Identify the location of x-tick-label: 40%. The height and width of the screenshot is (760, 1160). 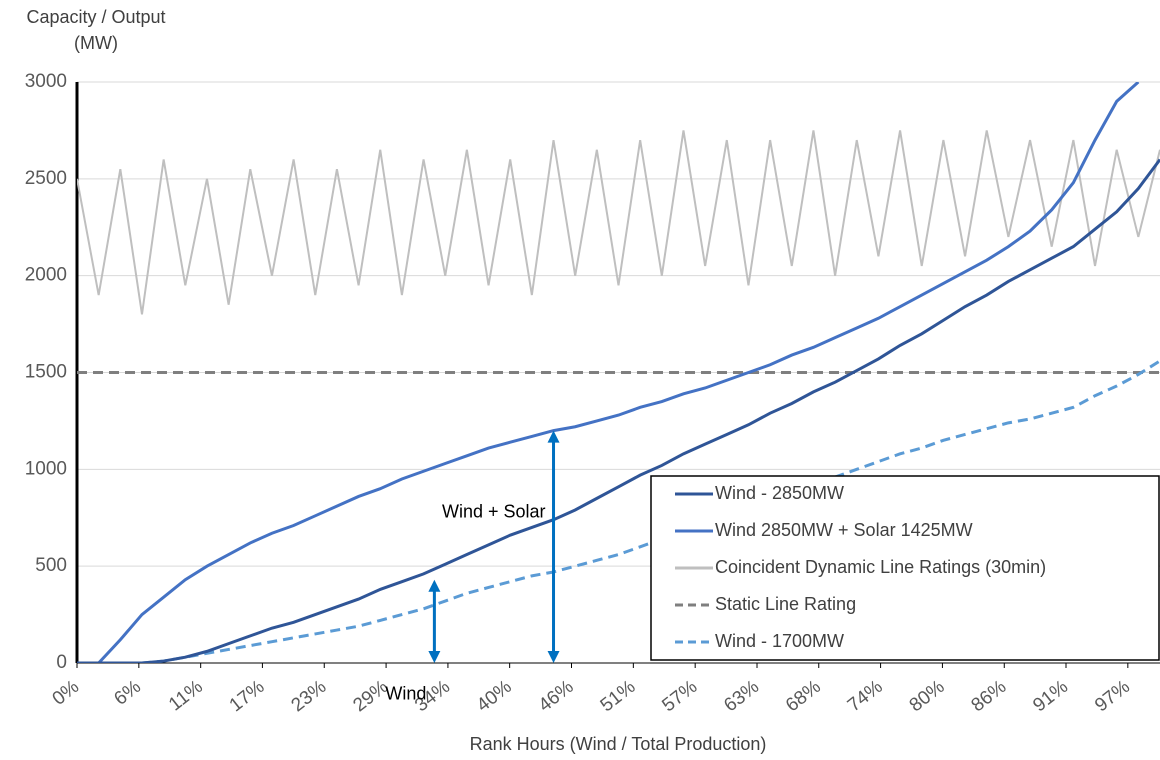
(494, 696).